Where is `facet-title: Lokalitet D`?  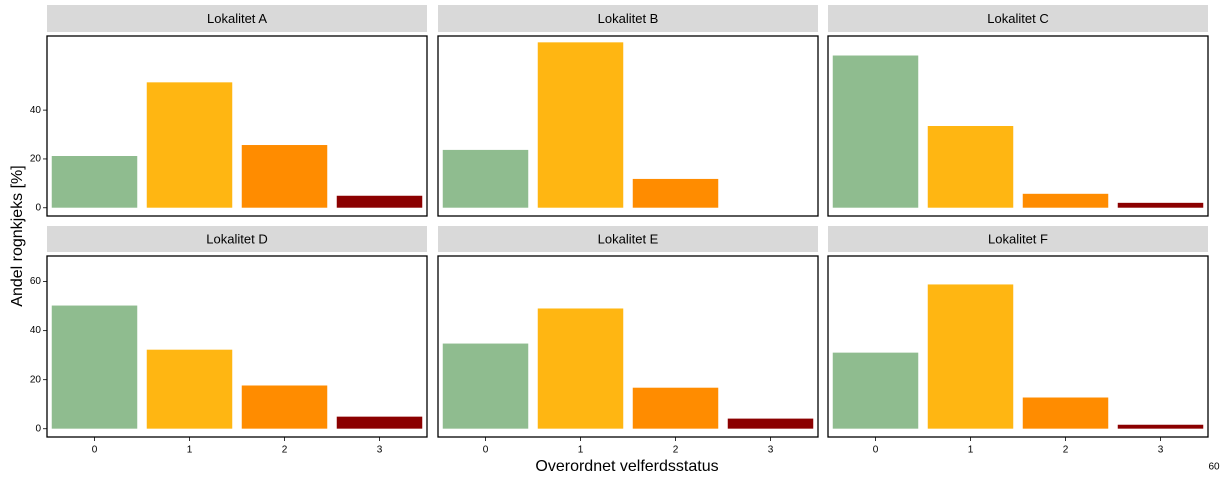 facet-title: Lokalitet D is located at coordinates (236, 238).